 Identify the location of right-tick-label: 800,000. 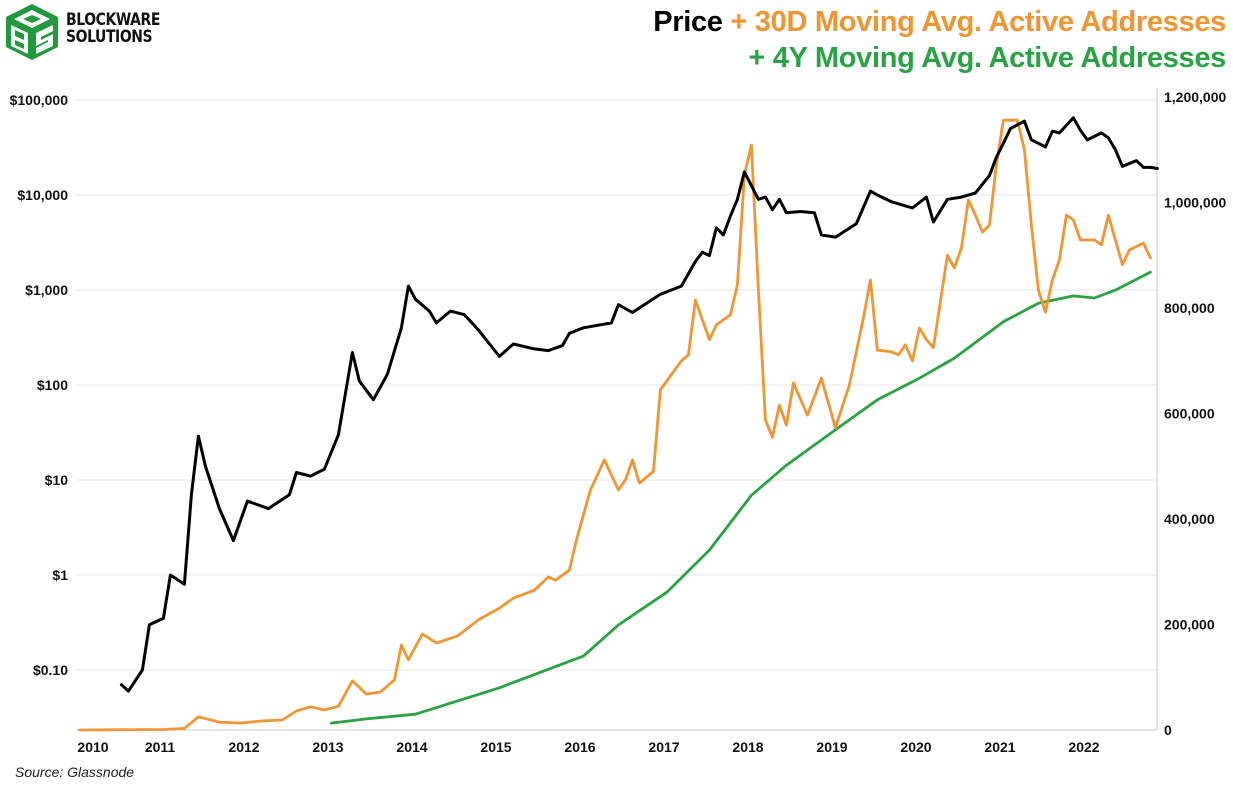
(1189, 308).